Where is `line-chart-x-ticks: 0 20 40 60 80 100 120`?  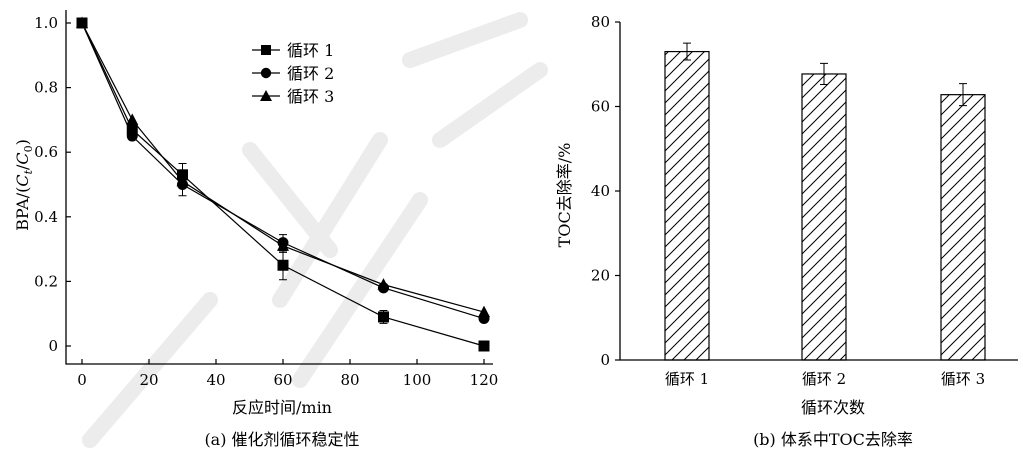
line-chart-x-ticks: 0 20 40 60 80 100 120 is located at coordinates (287, 374).